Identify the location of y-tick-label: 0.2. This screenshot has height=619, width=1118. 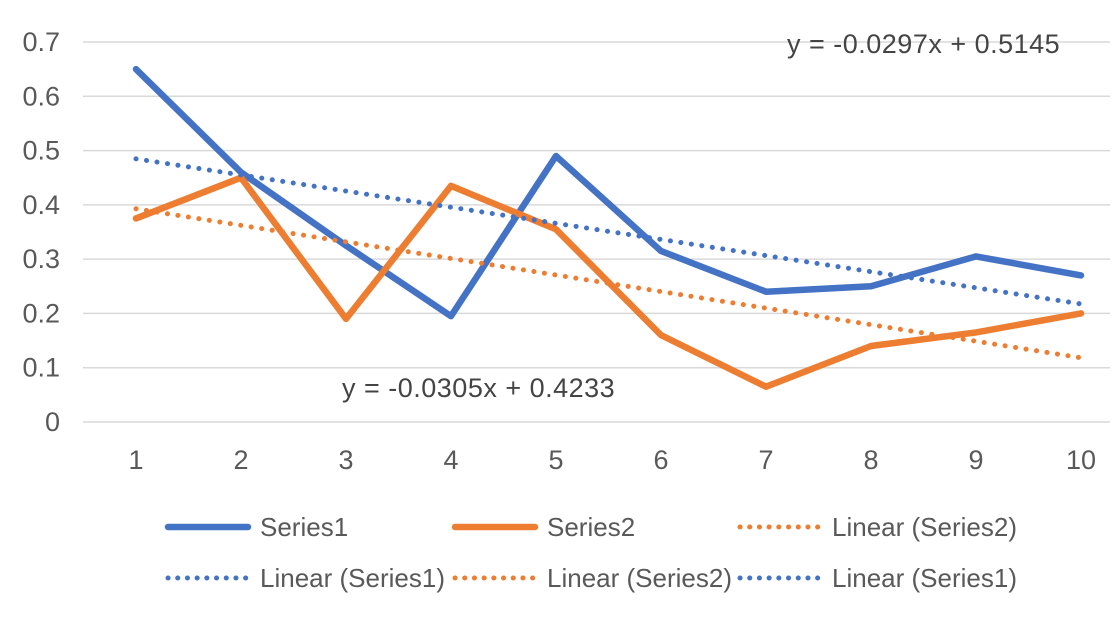
(41, 313).